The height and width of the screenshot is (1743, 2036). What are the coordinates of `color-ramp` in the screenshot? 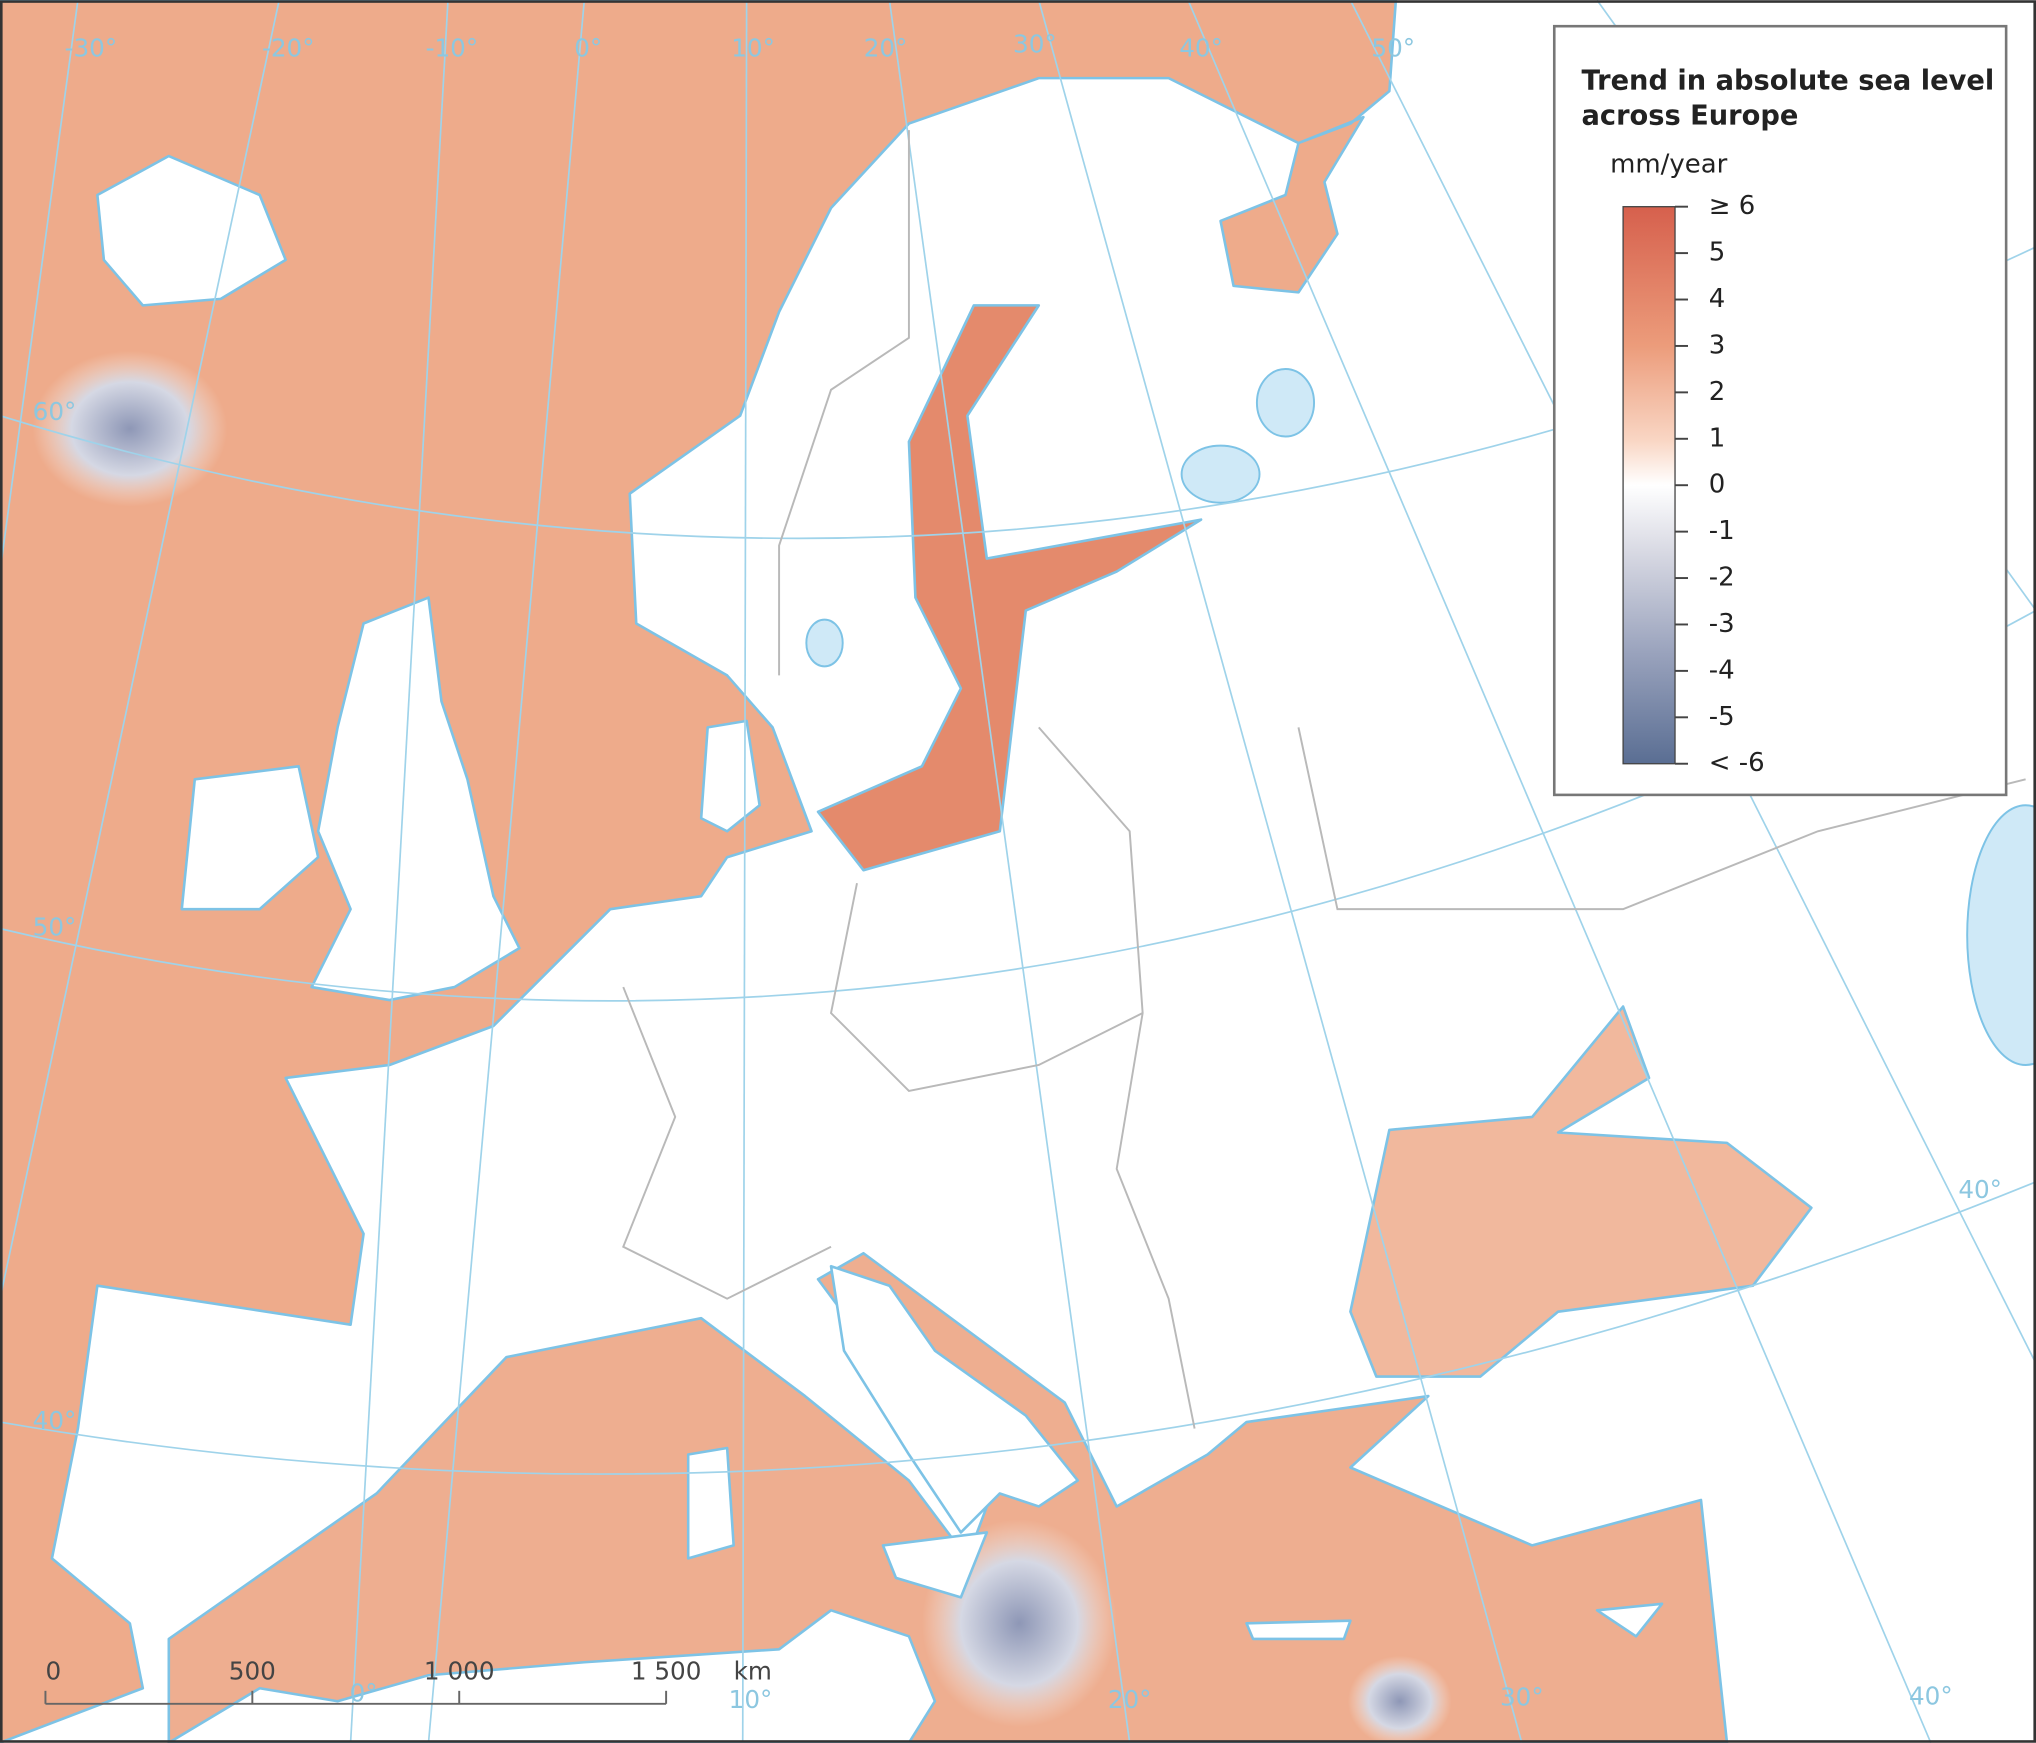 It's located at (1649, 485).